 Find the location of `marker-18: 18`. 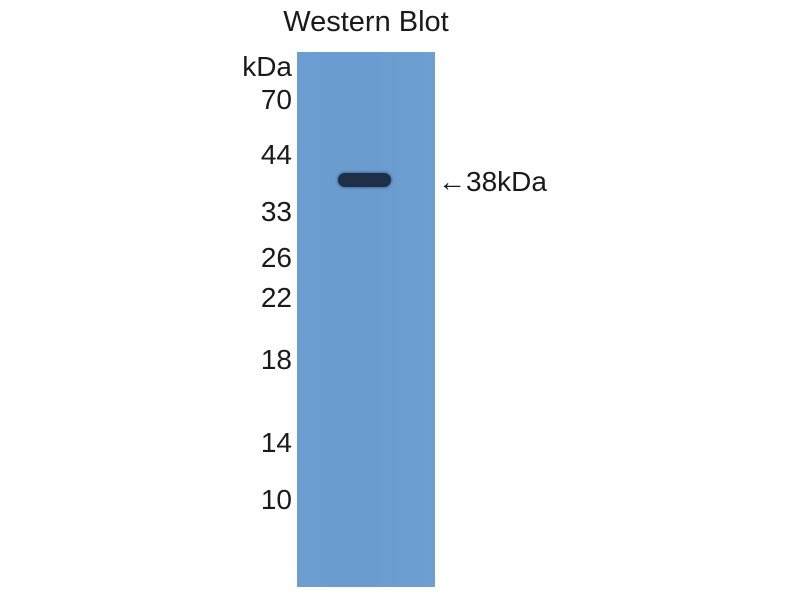

marker-18: 18 is located at coordinates (276, 359).